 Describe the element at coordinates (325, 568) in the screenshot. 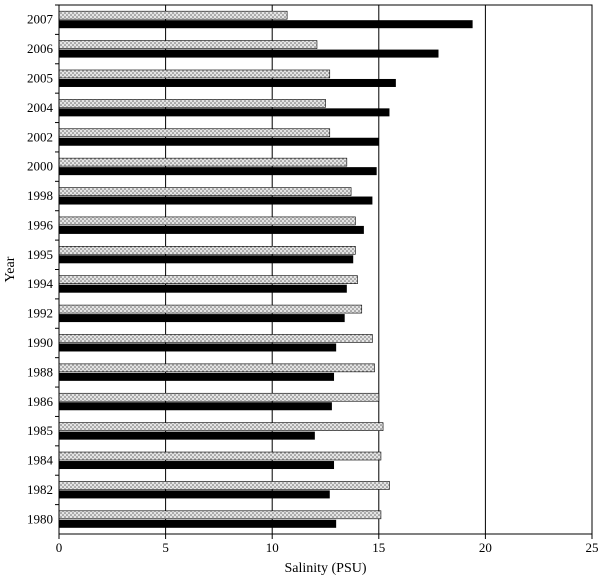

I see `x-axis-title: Salinity (PSU)` at that location.